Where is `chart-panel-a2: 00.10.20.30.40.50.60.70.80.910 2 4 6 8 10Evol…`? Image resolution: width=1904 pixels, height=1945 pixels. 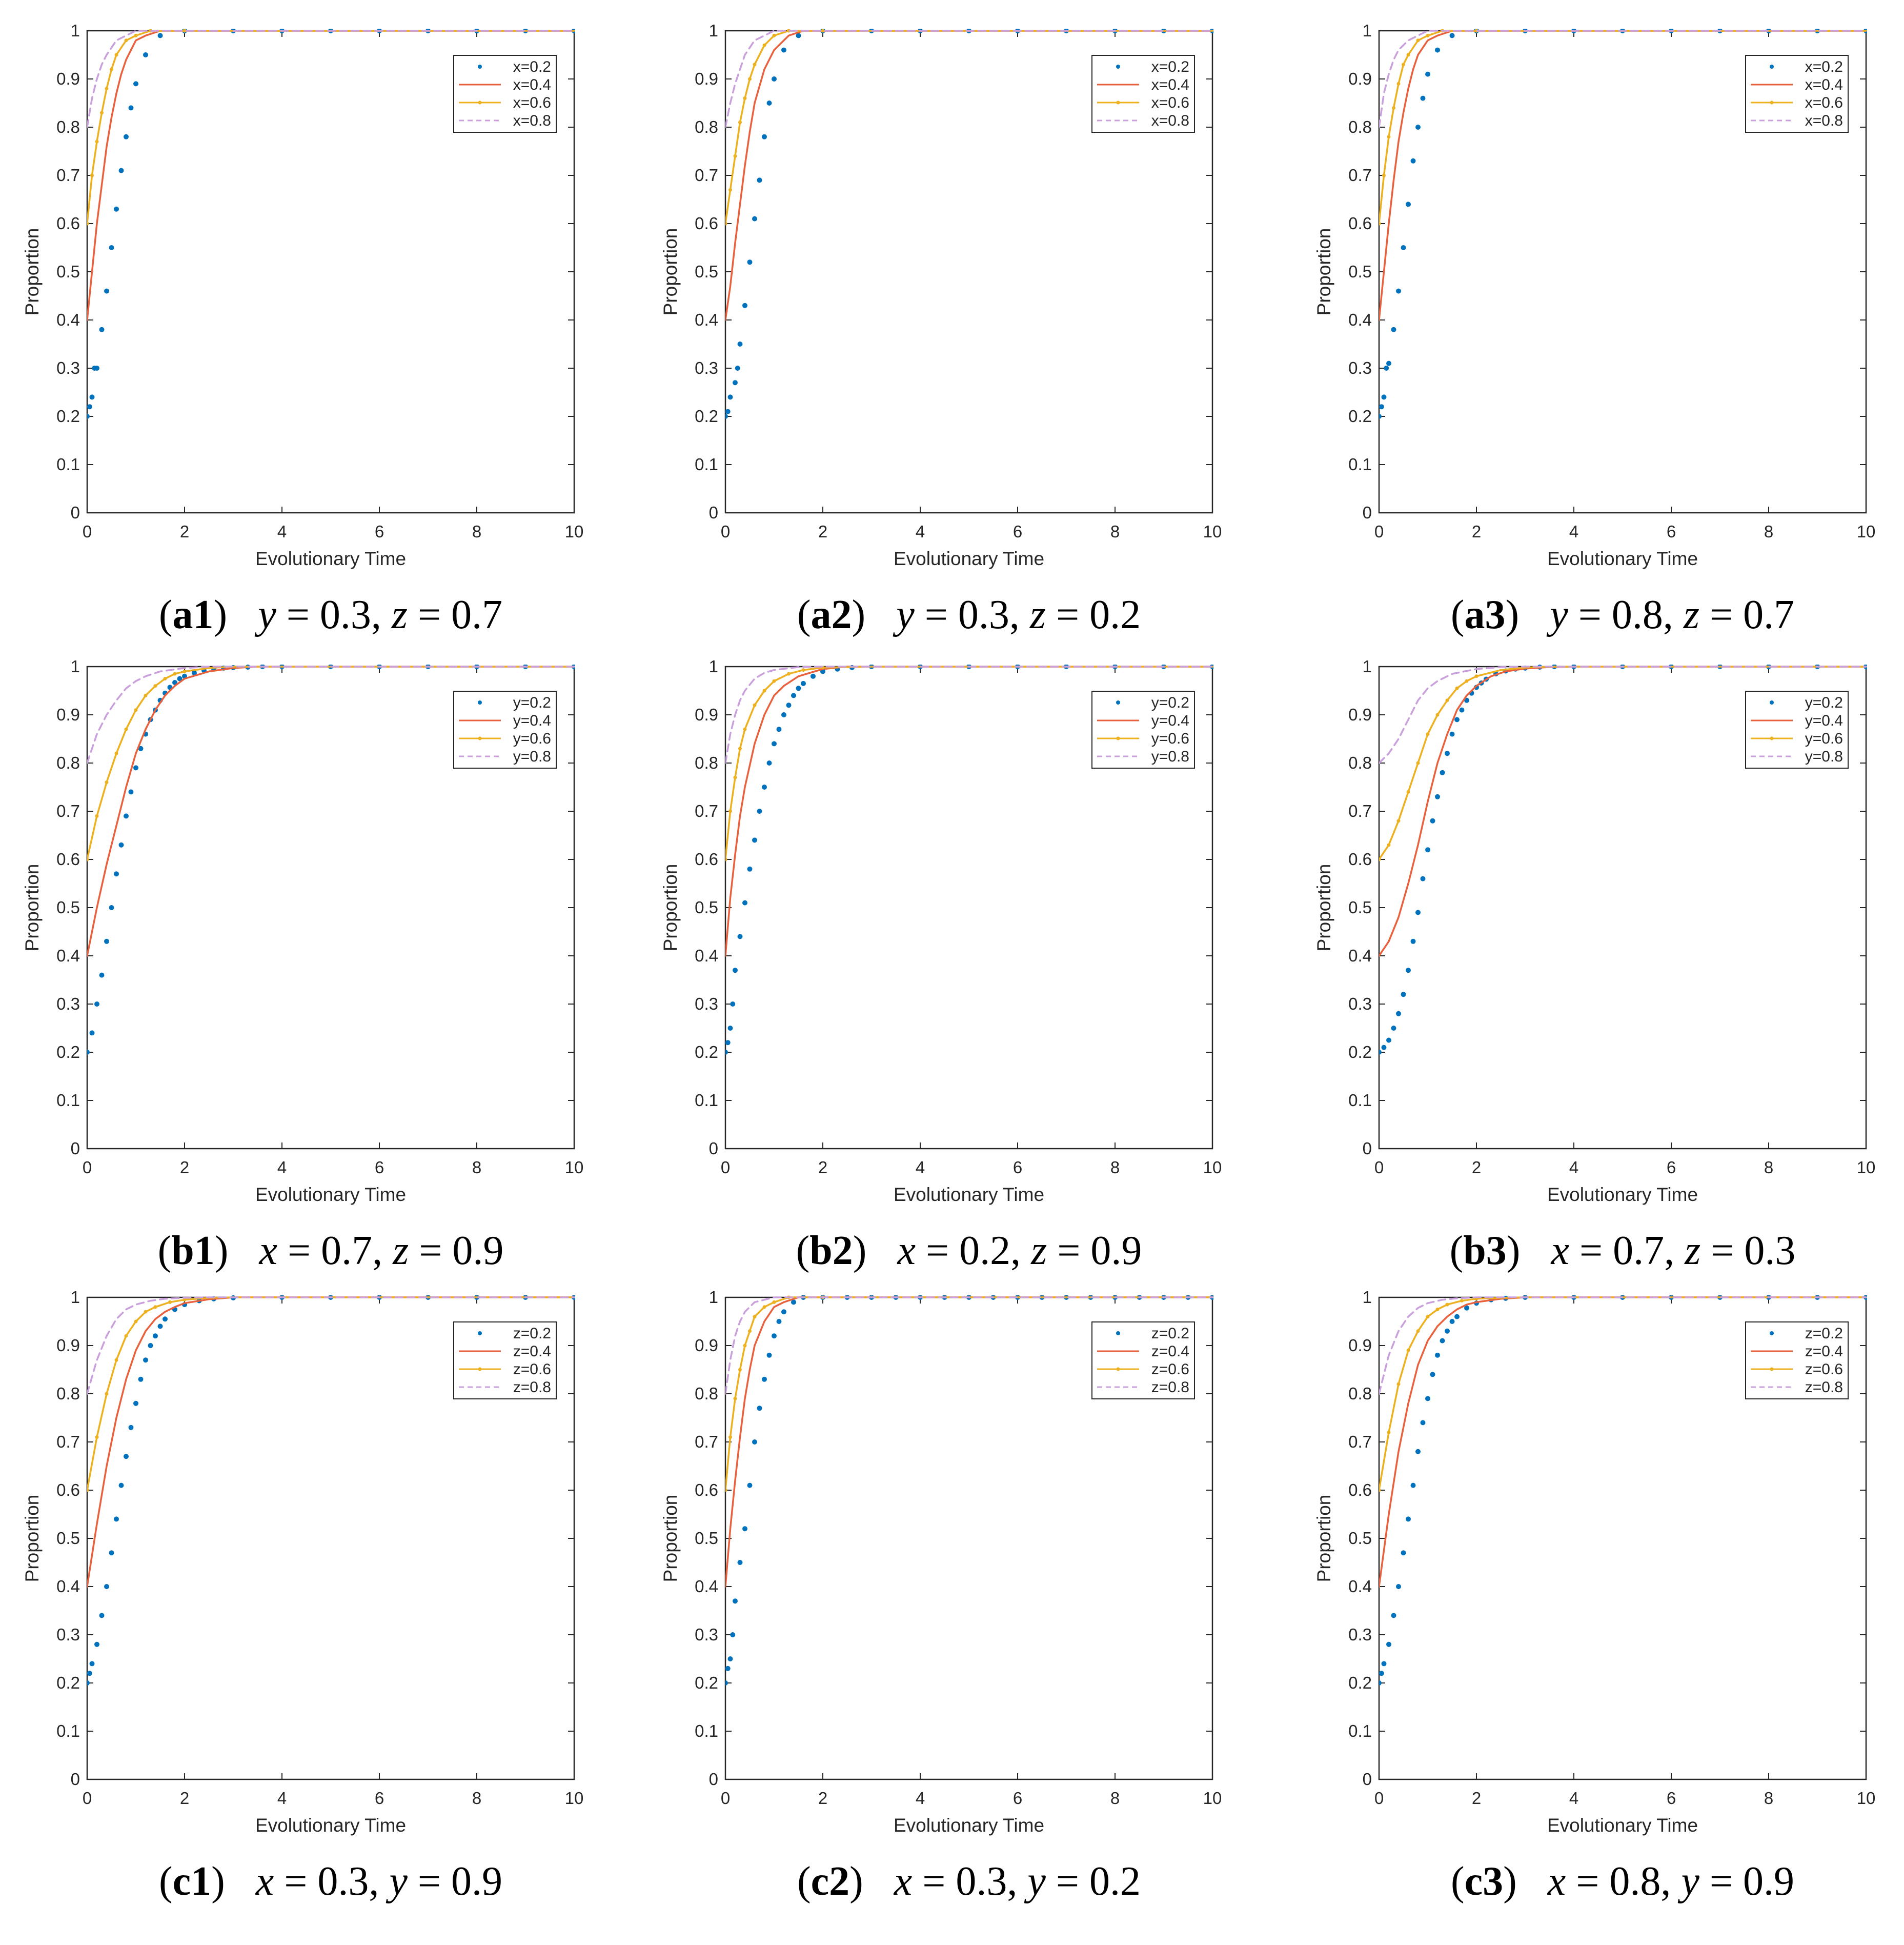
chart-panel-a2: 00.10.20.30.40.50.60.70.80.910 2 4 6 8 10Evol… is located at coordinates (941, 329).